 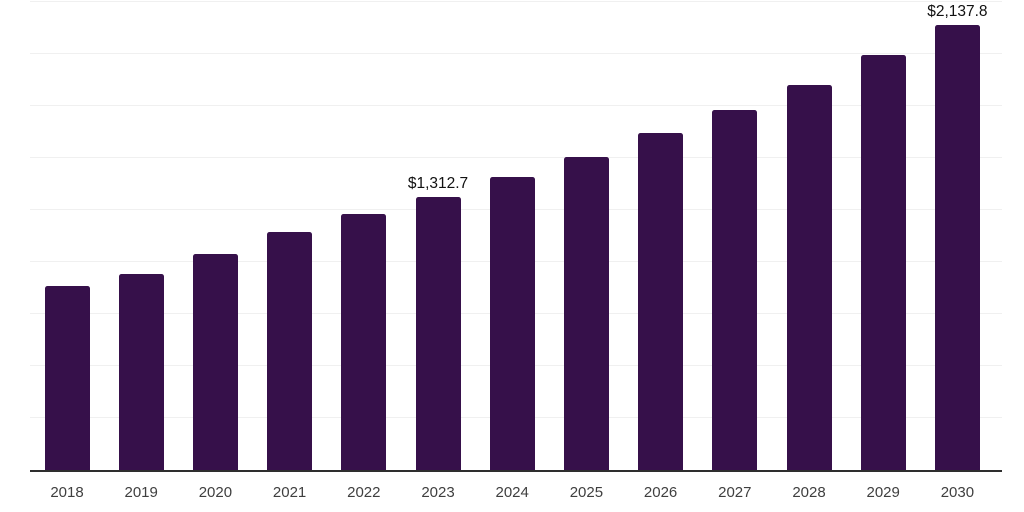 What do you see at coordinates (661, 301) in the screenshot?
I see `bar-2026` at bounding box center [661, 301].